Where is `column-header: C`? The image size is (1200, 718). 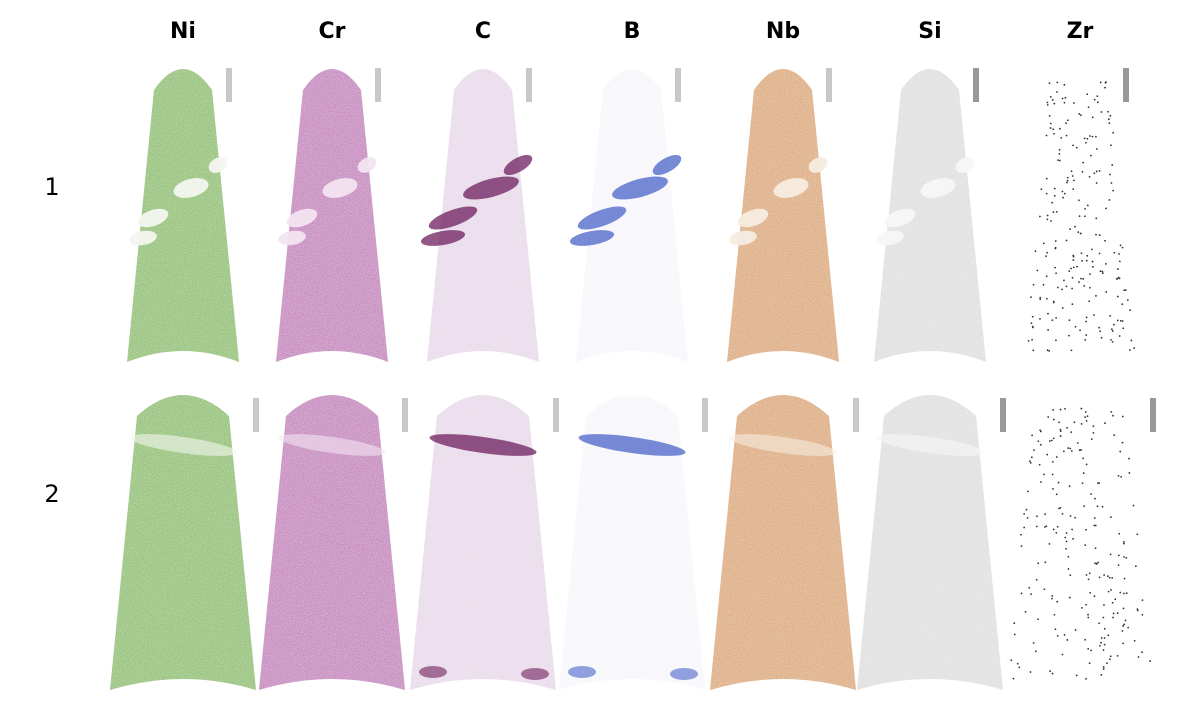
column-header: C is located at coordinates (483, 31).